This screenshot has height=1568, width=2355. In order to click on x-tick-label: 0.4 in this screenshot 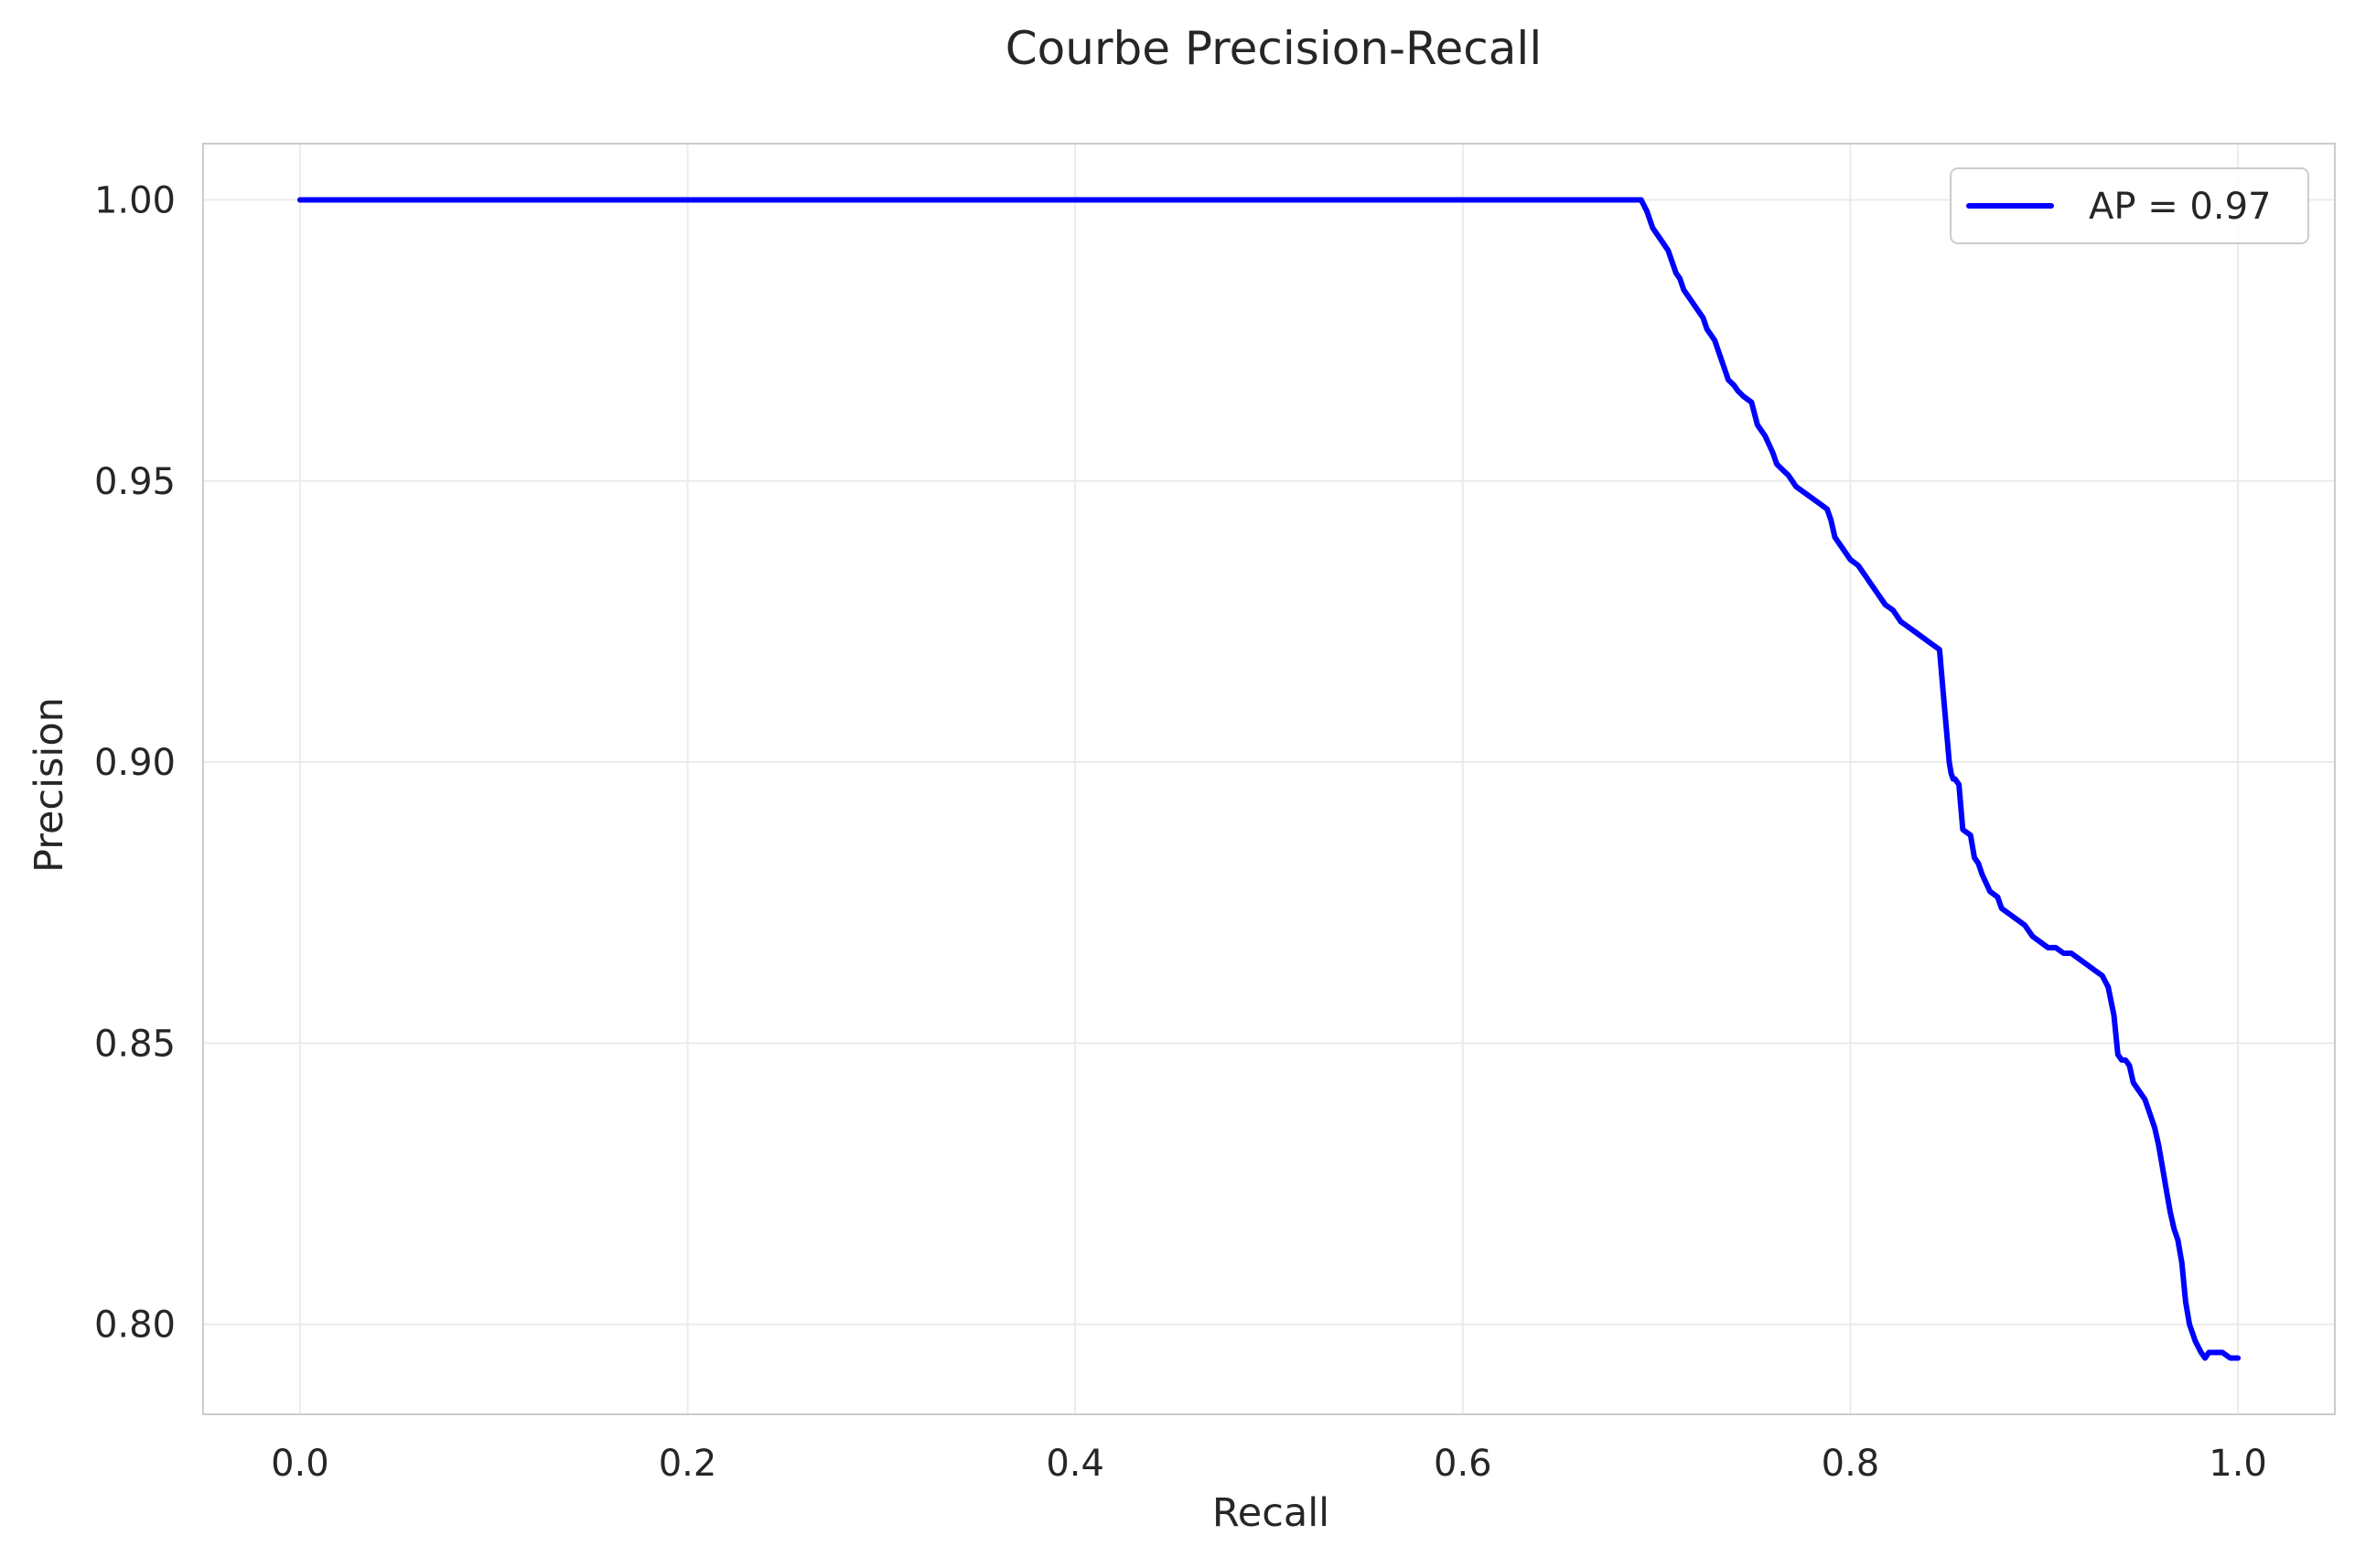, I will do `click(1075, 1464)`.